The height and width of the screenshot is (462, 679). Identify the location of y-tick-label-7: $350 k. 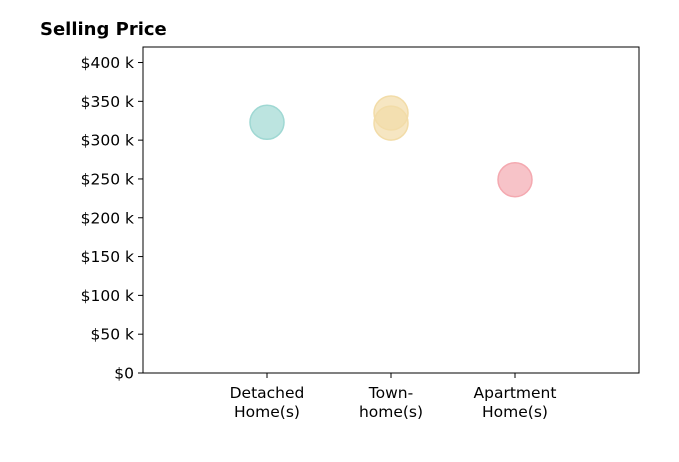
(107, 102).